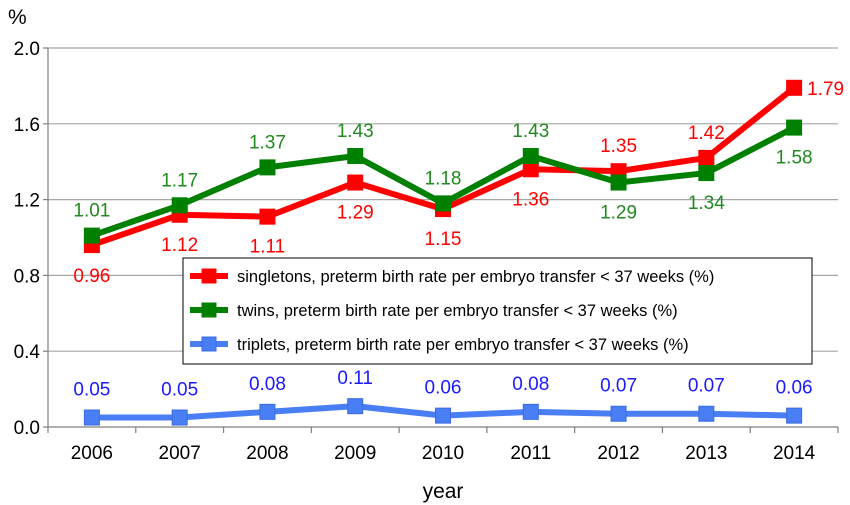  What do you see at coordinates (443, 239) in the screenshot?
I see `data-label-singletons: 1.15` at bounding box center [443, 239].